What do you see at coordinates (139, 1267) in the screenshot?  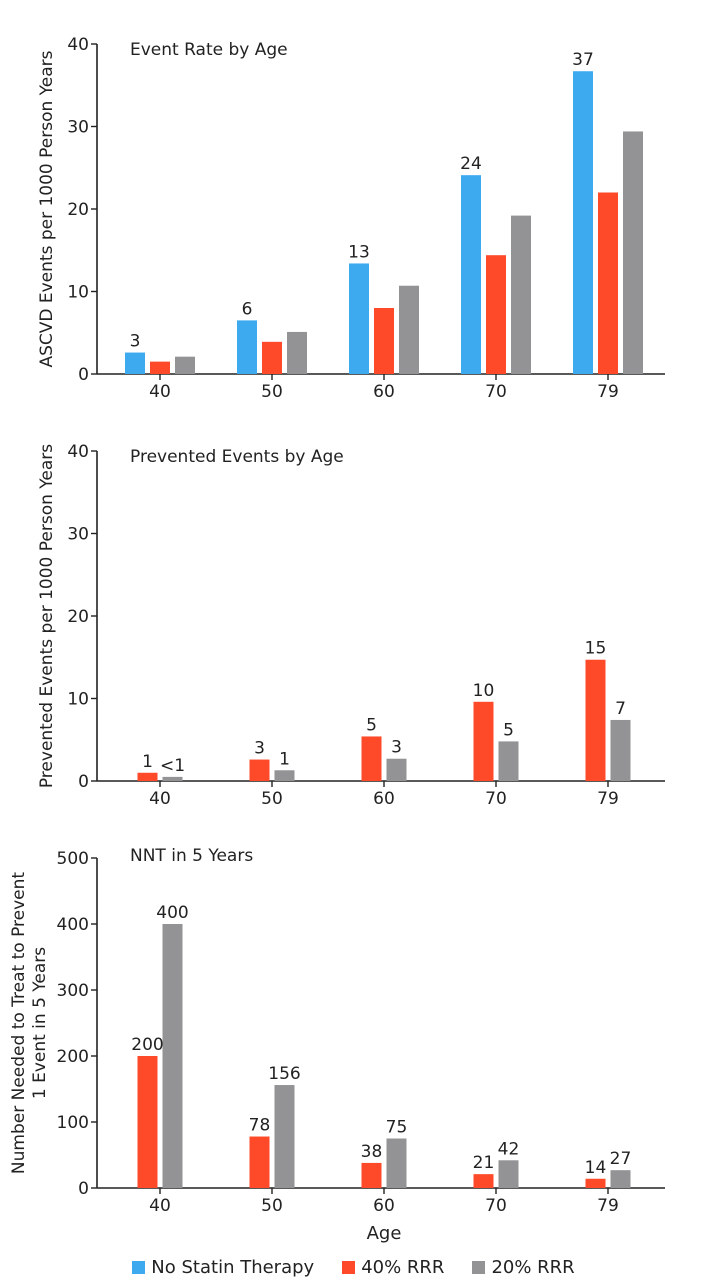 I see `legend-swatch-no-statin` at bounding box center [139, 1267].